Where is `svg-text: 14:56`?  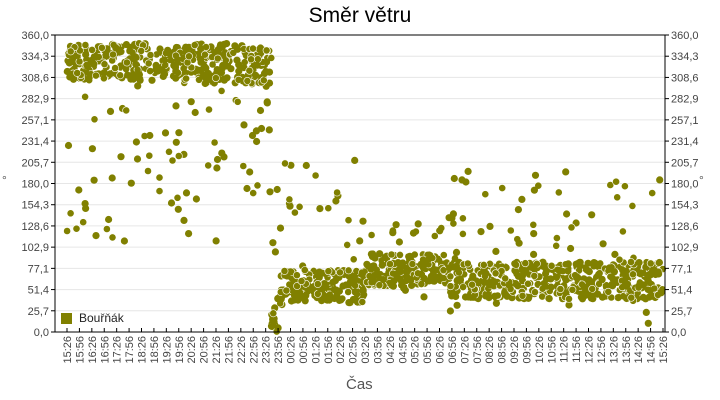 svg-text: 14:56 is located at coordinates (652, 350).